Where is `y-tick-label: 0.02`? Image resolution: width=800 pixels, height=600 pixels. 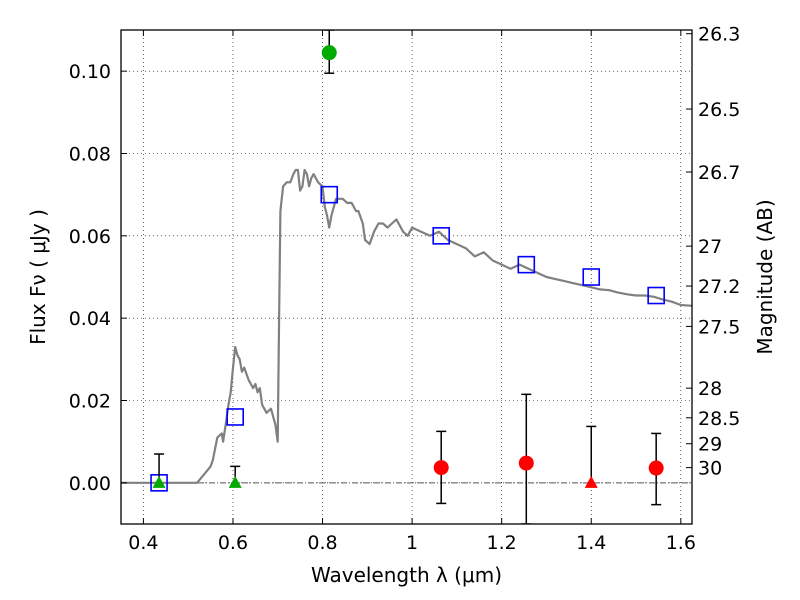 y-tick-label: 0.02 is located at coordinates (90, 402).